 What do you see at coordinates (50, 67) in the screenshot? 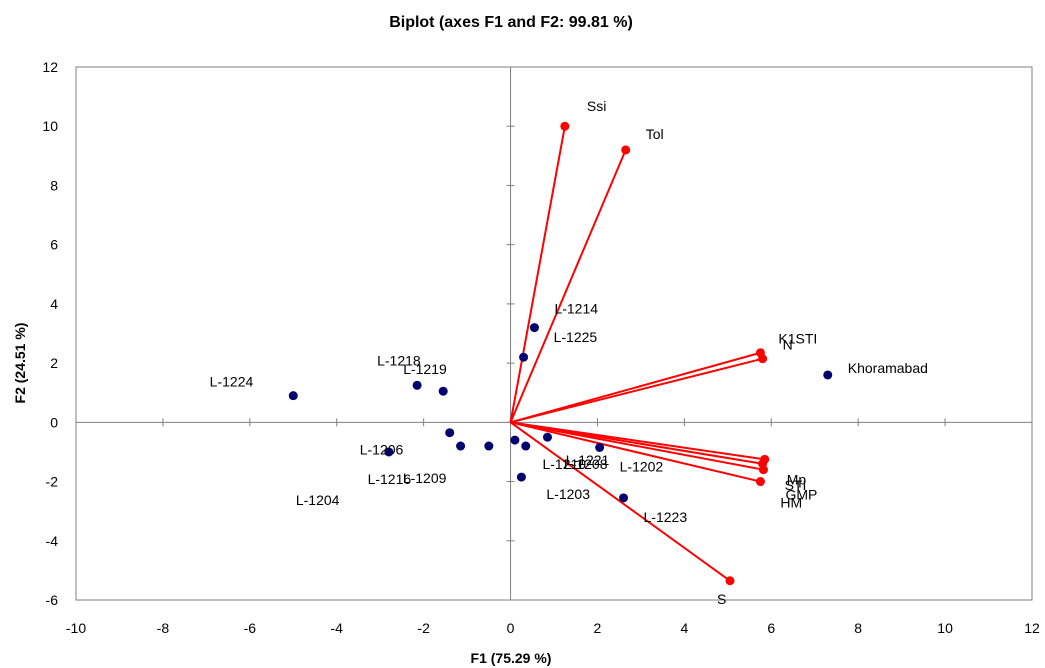
I see `y-tick-label: 12` at bounding box center [50, 67].